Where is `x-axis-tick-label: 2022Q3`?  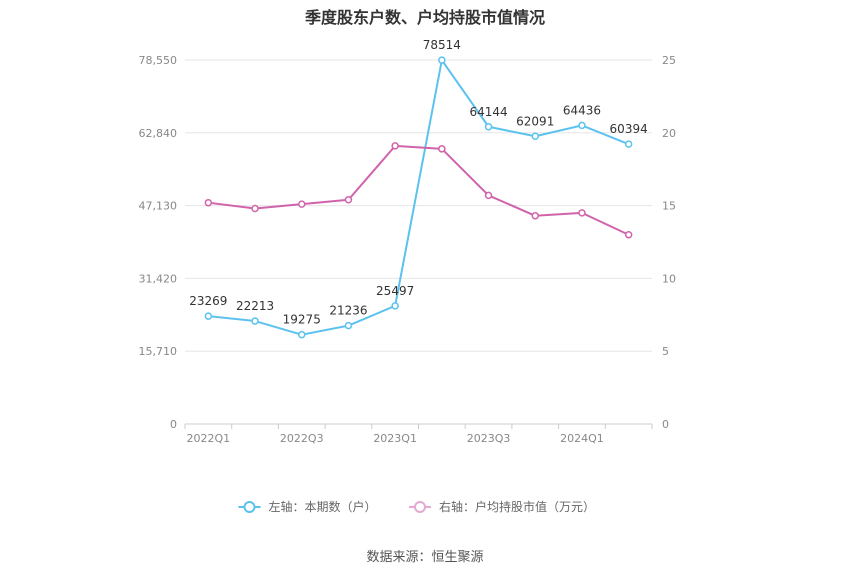 x-axis-tick-label: 2022Q3 is located at coordinates (302, 438).